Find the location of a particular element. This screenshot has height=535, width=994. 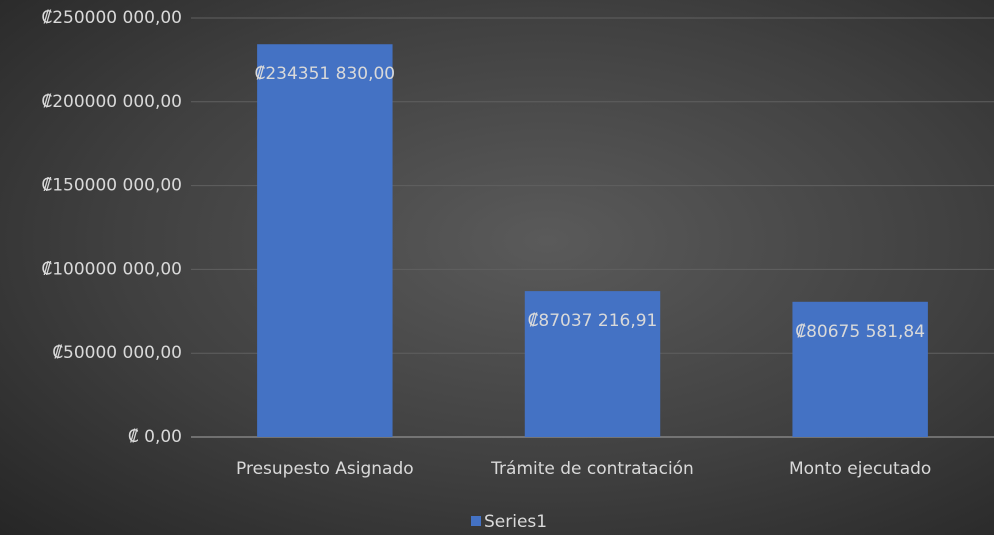

y-tick-label: ₡150000 000,00 is located at coordinates (111, 186).